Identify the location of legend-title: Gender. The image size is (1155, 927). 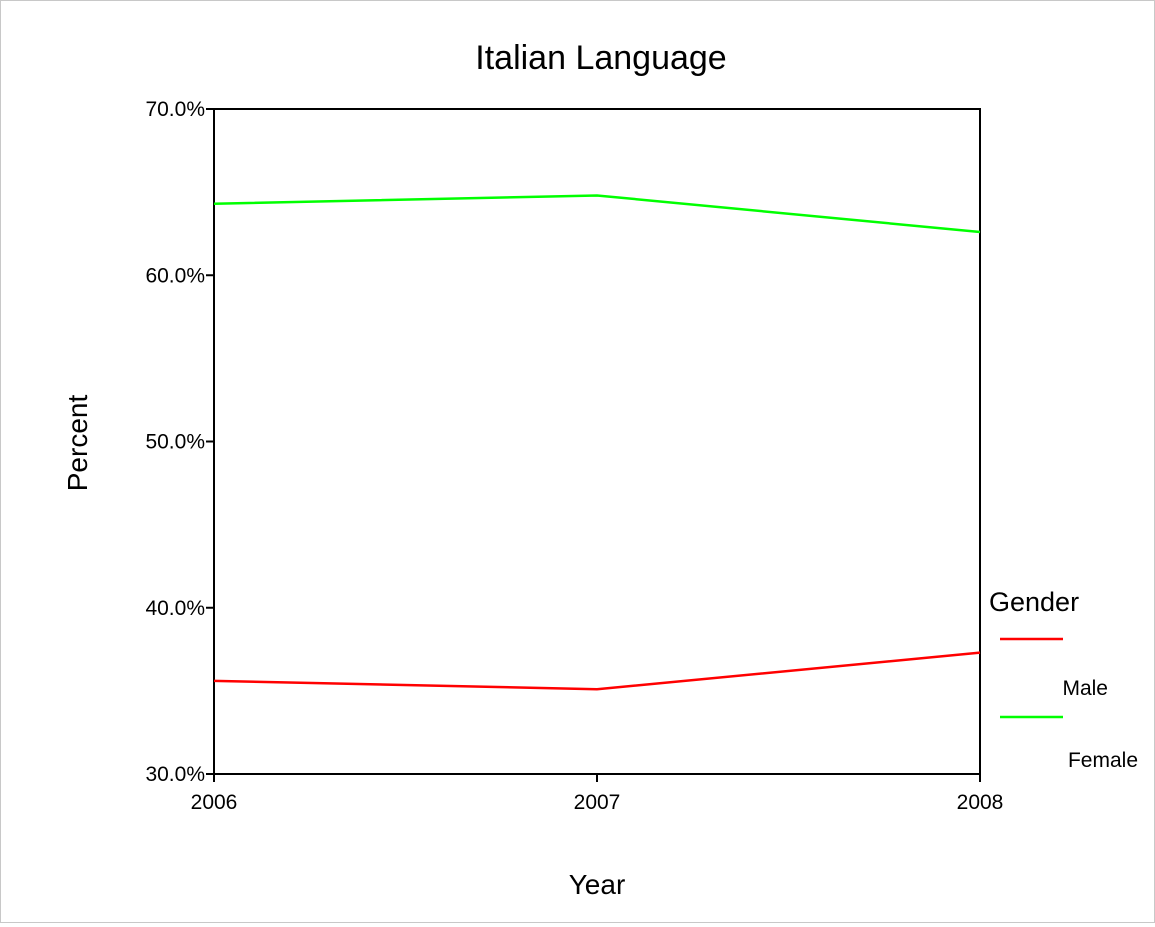
(1034, 602).